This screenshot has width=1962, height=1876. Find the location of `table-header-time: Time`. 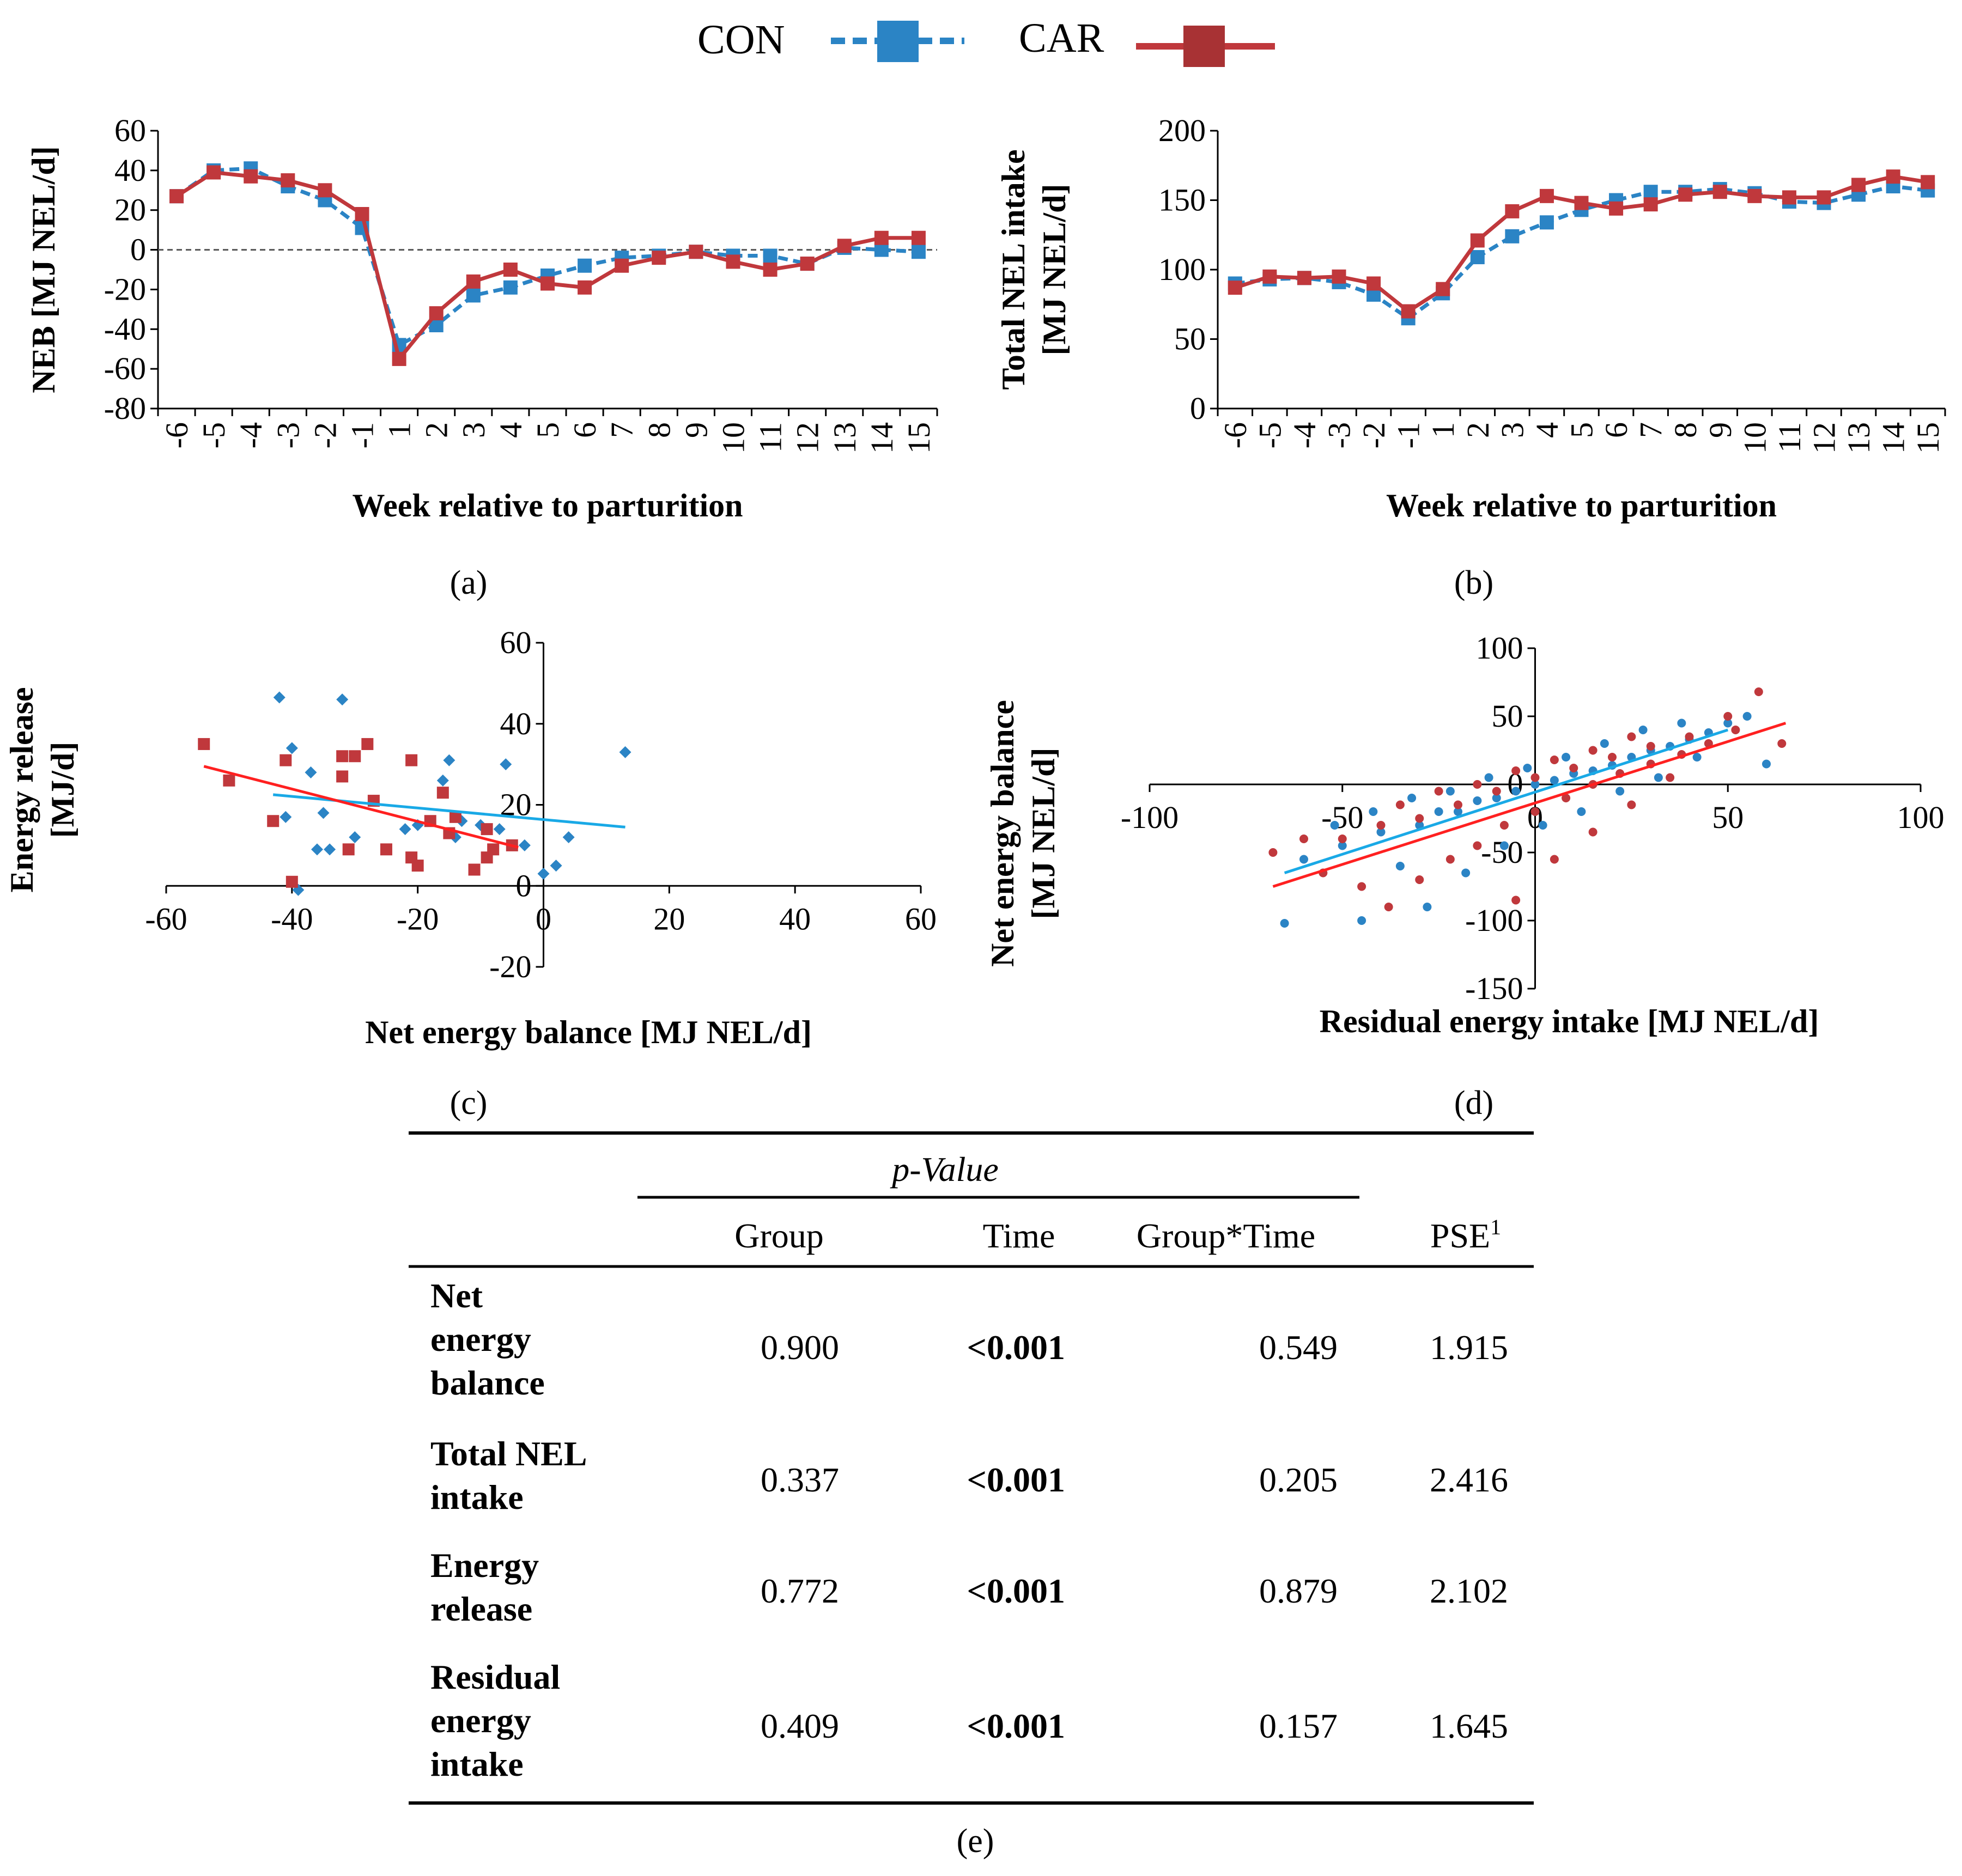

table-header-time: Time is located at coordinates (1019, 1235).